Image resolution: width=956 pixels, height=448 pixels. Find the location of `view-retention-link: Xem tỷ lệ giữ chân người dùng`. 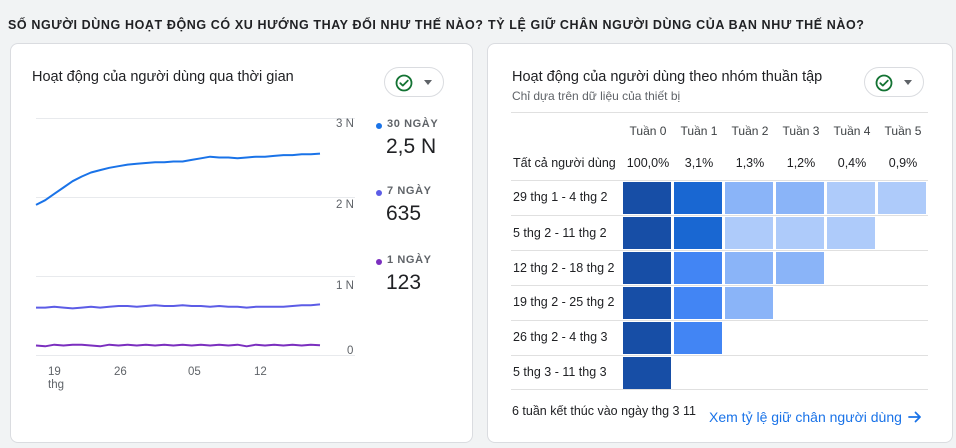

view-retention-link: Xem tỷ lệ giữ chân người dùng is located at coordinates (815, 418).